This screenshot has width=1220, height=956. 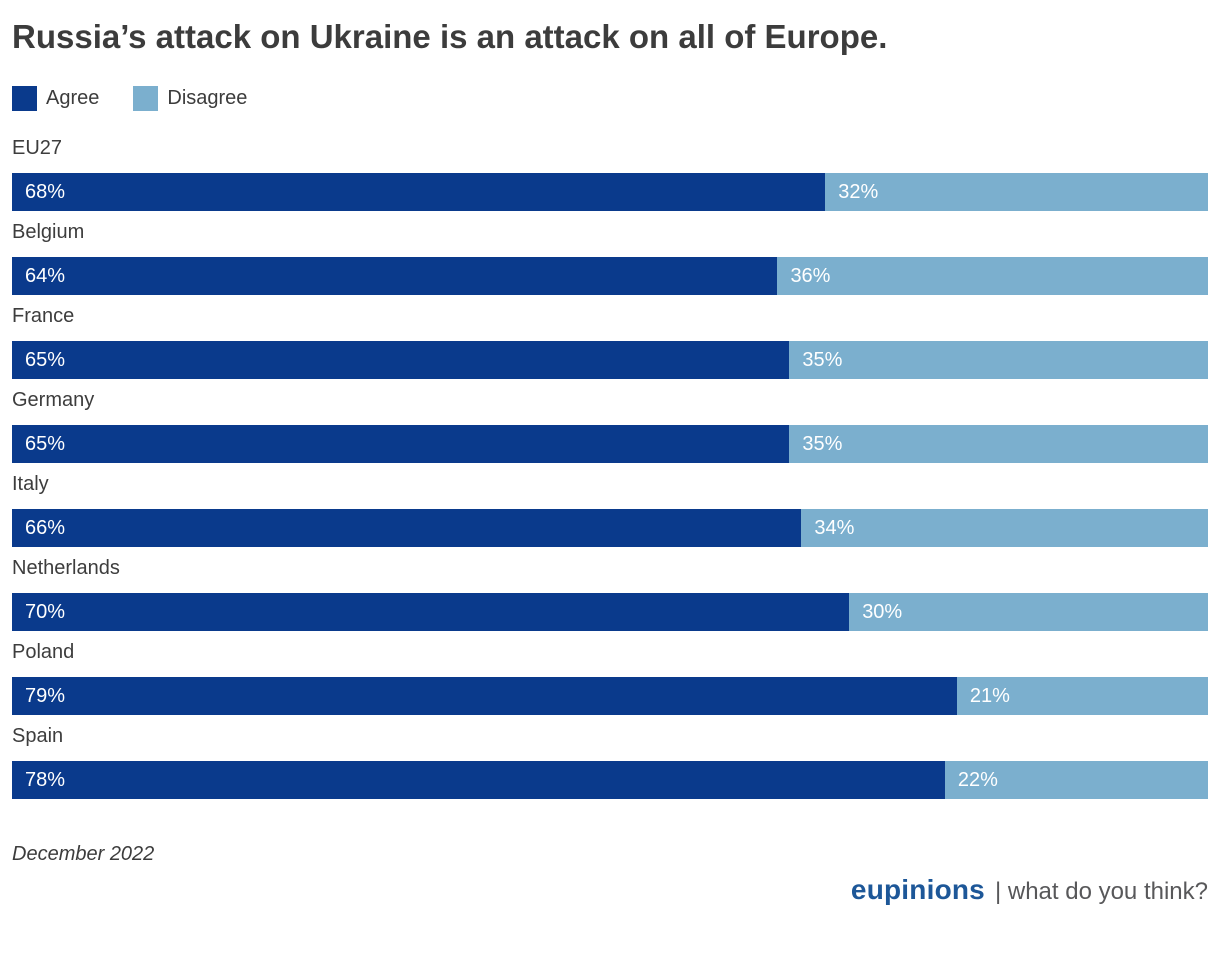 I want to click on disagree-value-label: 21%, so click(x=989, y=695).